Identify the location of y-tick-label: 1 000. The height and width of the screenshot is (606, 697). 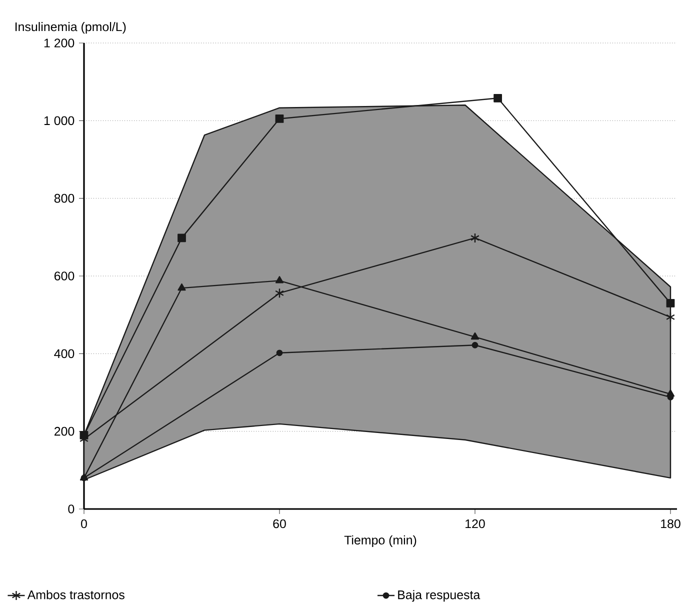
(59, 121).